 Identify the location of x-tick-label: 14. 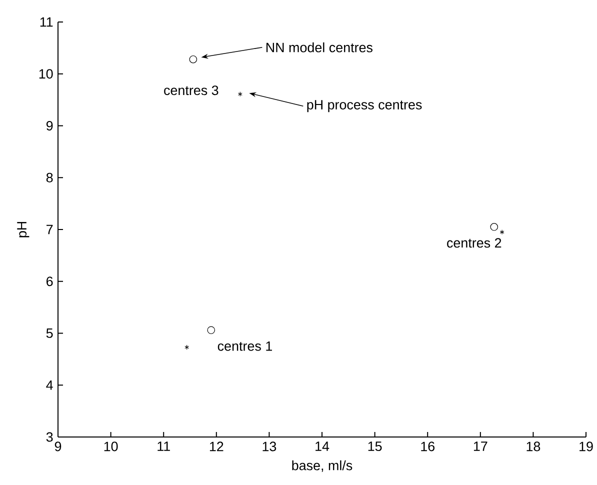
(323, 446).